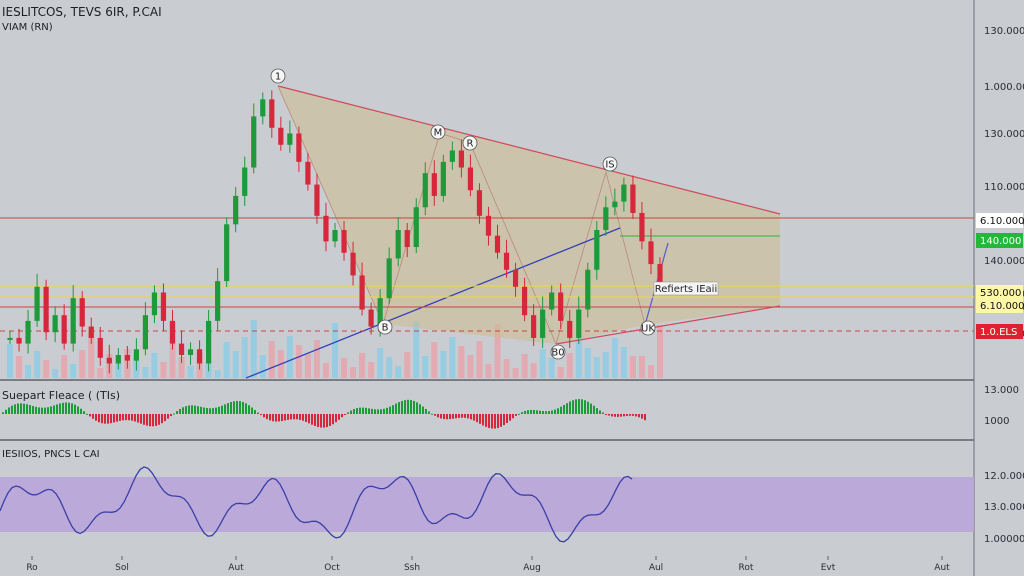 This screenshot has width=1024, height=576. Describe the element at coordinates (1004, 507) in the screenshot. I see `panel-tick-label: 13.0.000` at that location.